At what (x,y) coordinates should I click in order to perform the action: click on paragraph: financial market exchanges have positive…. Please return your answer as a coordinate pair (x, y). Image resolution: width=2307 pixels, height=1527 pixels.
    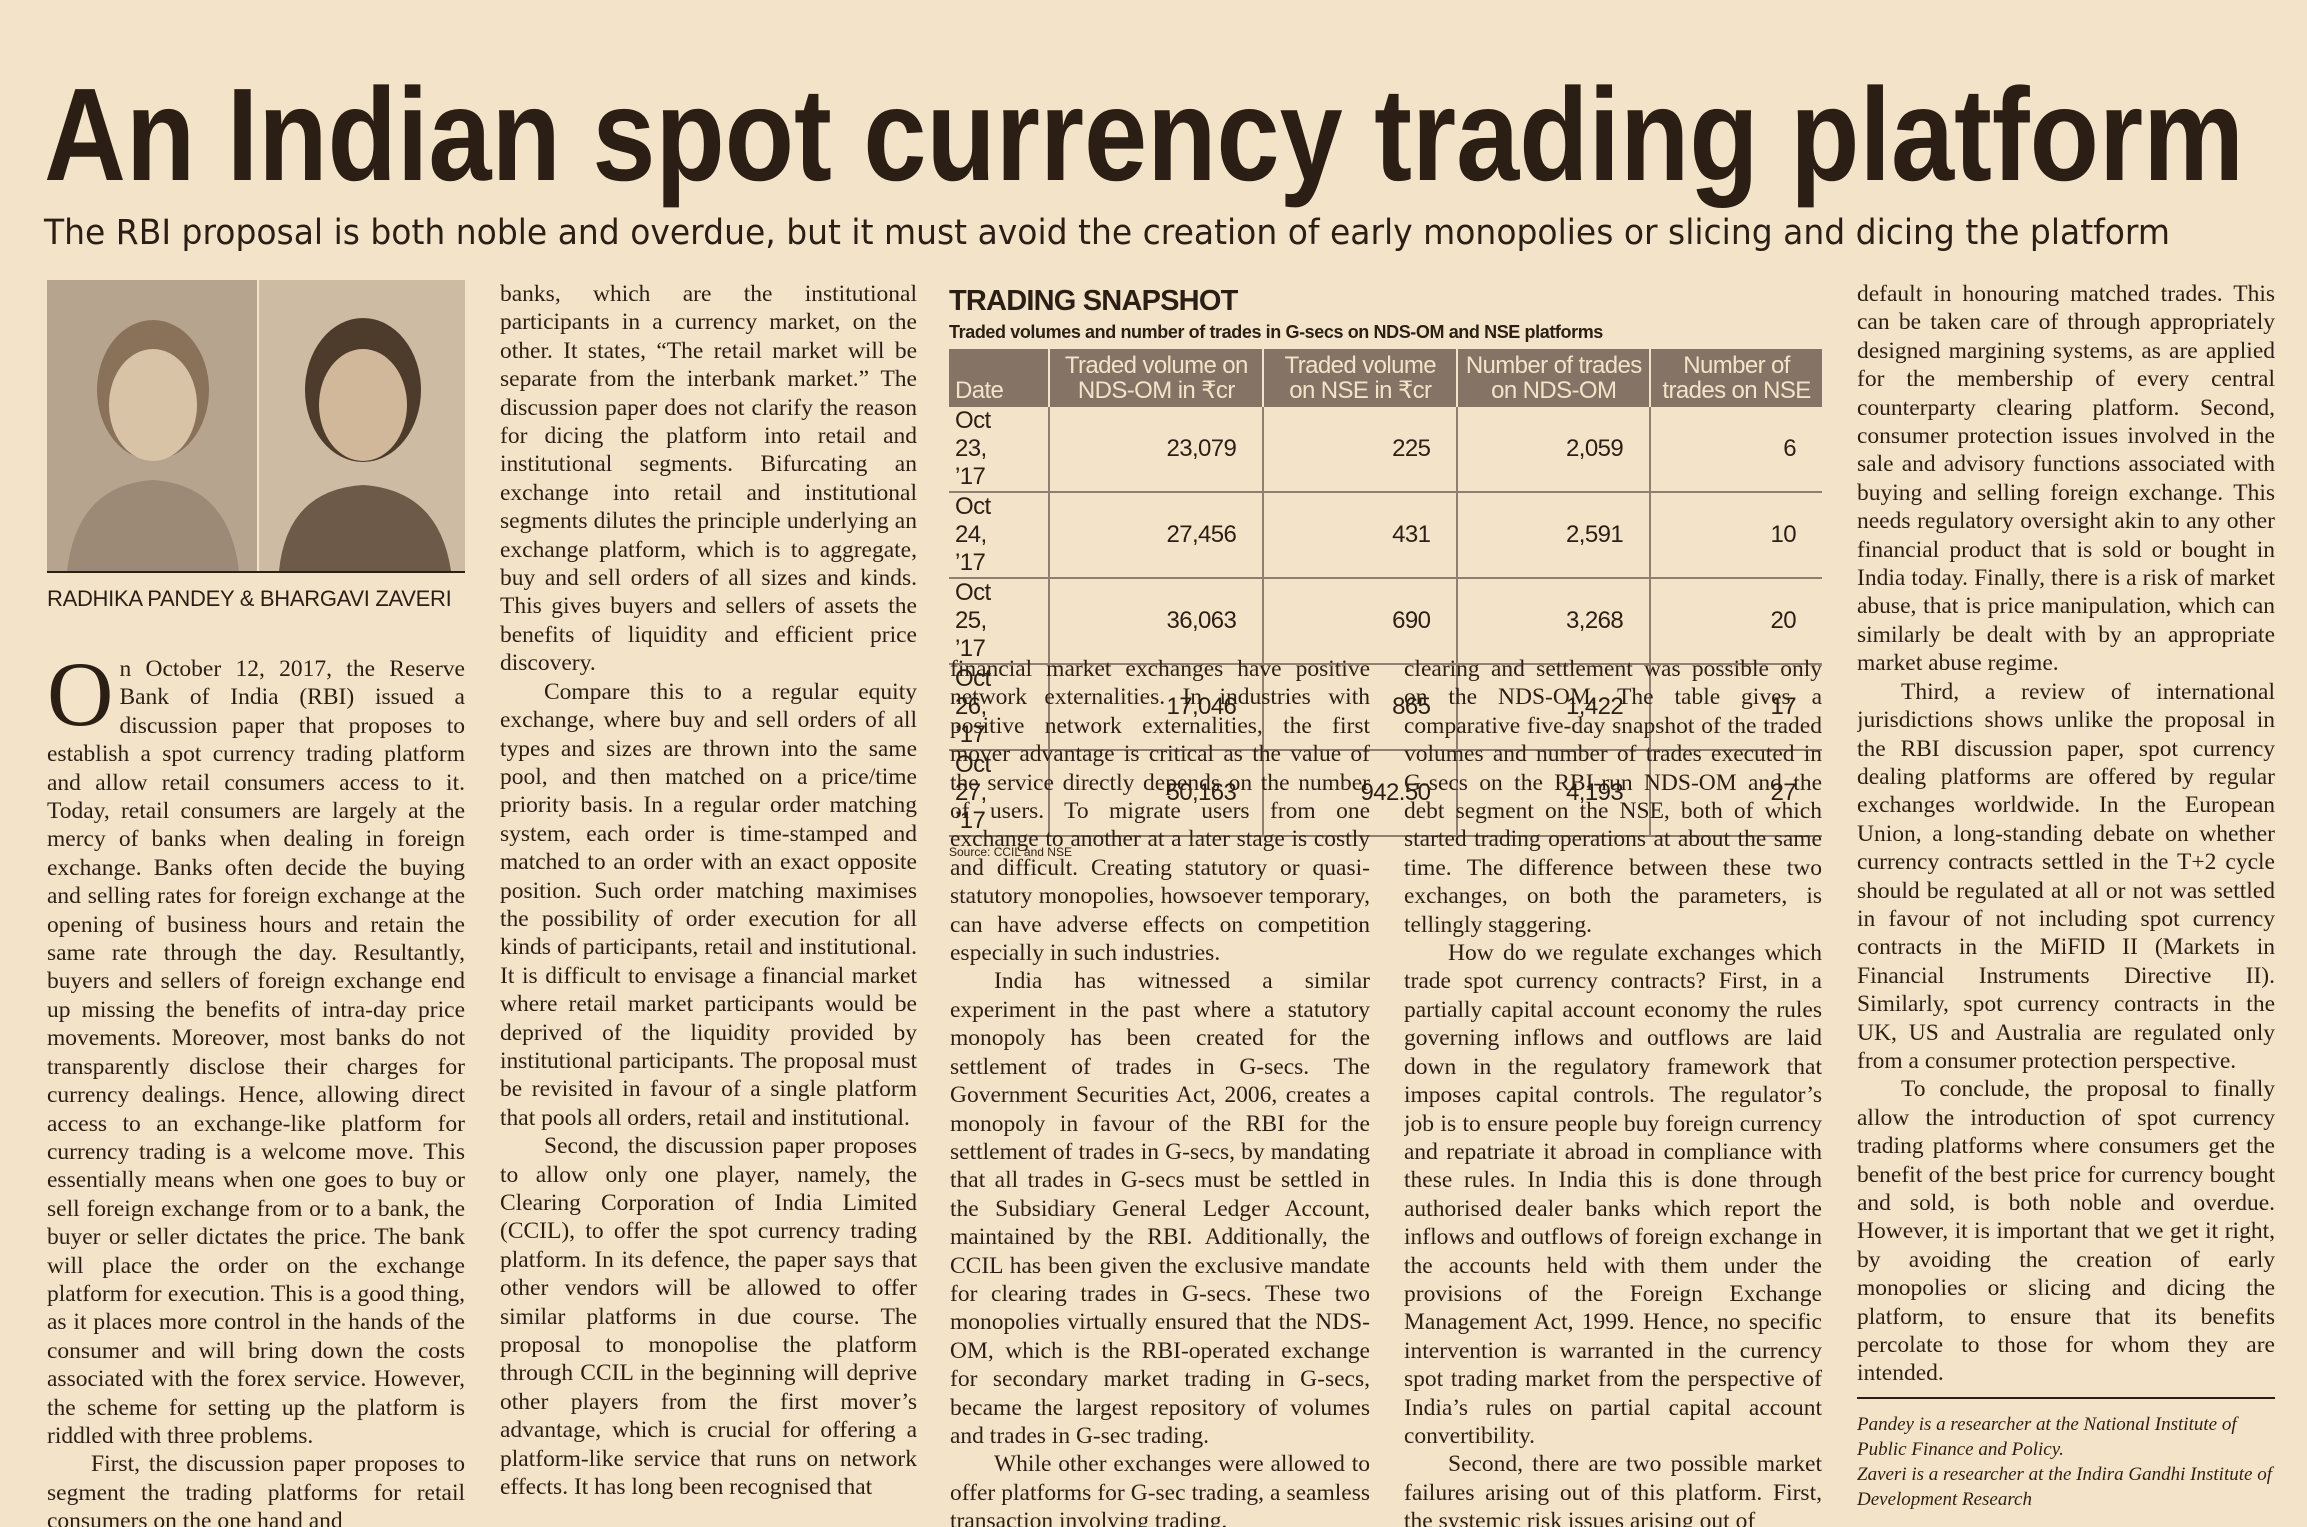
    Looking at the image, I should click on (1160, 811).